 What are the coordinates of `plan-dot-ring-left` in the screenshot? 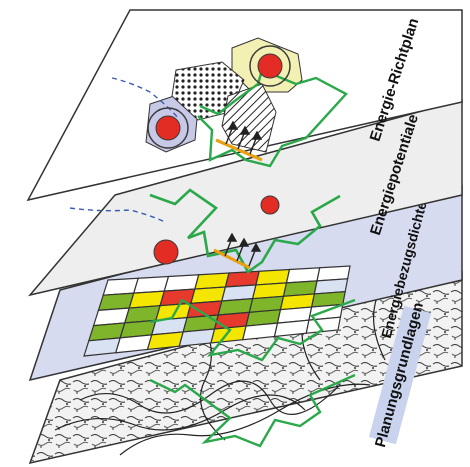 It's located at (168, 128).